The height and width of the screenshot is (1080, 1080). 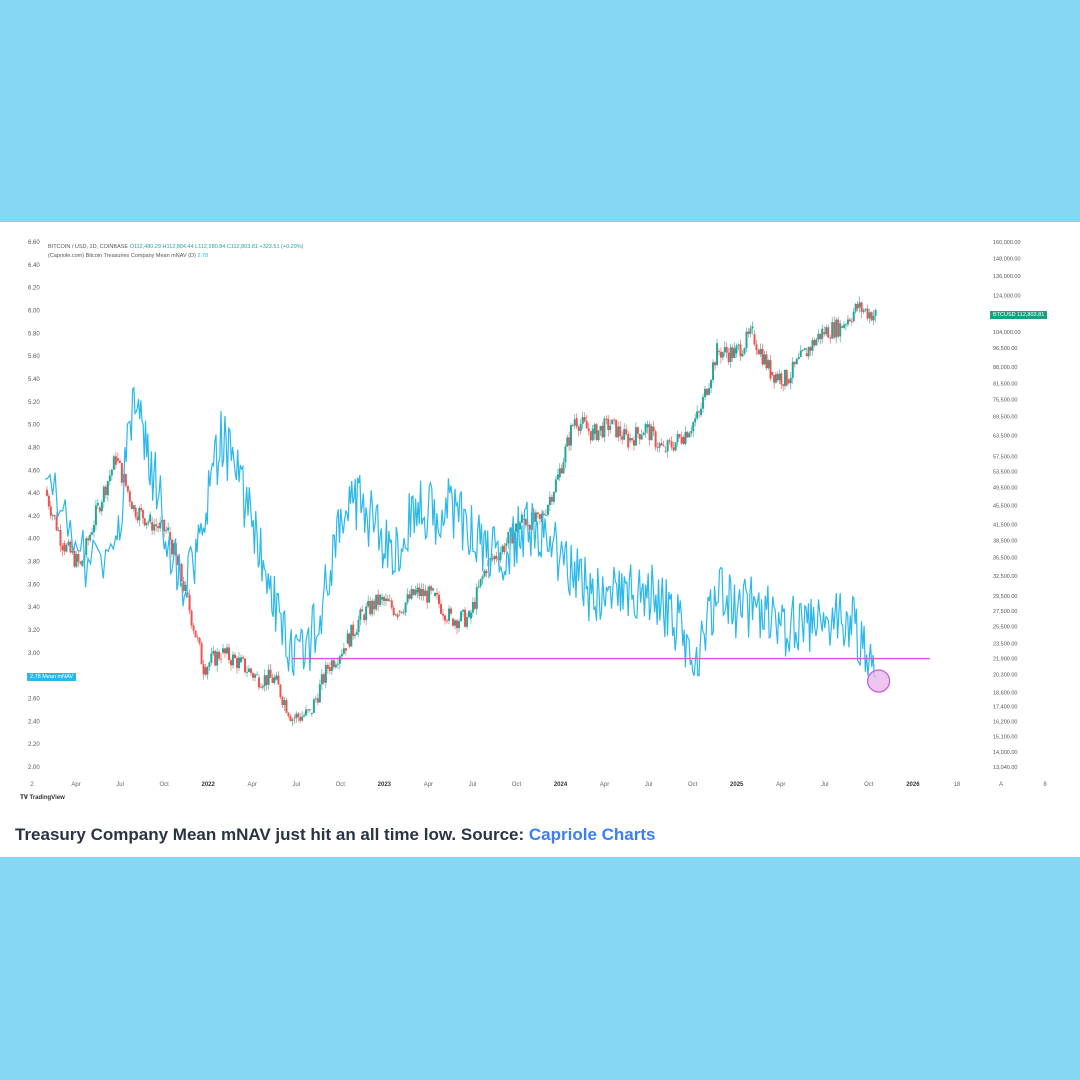 What do you see at coordinates (1005, 400) in the screenshot?
I see `right-axis-tick: 75,500.00` at bounding box center [1005, 400].